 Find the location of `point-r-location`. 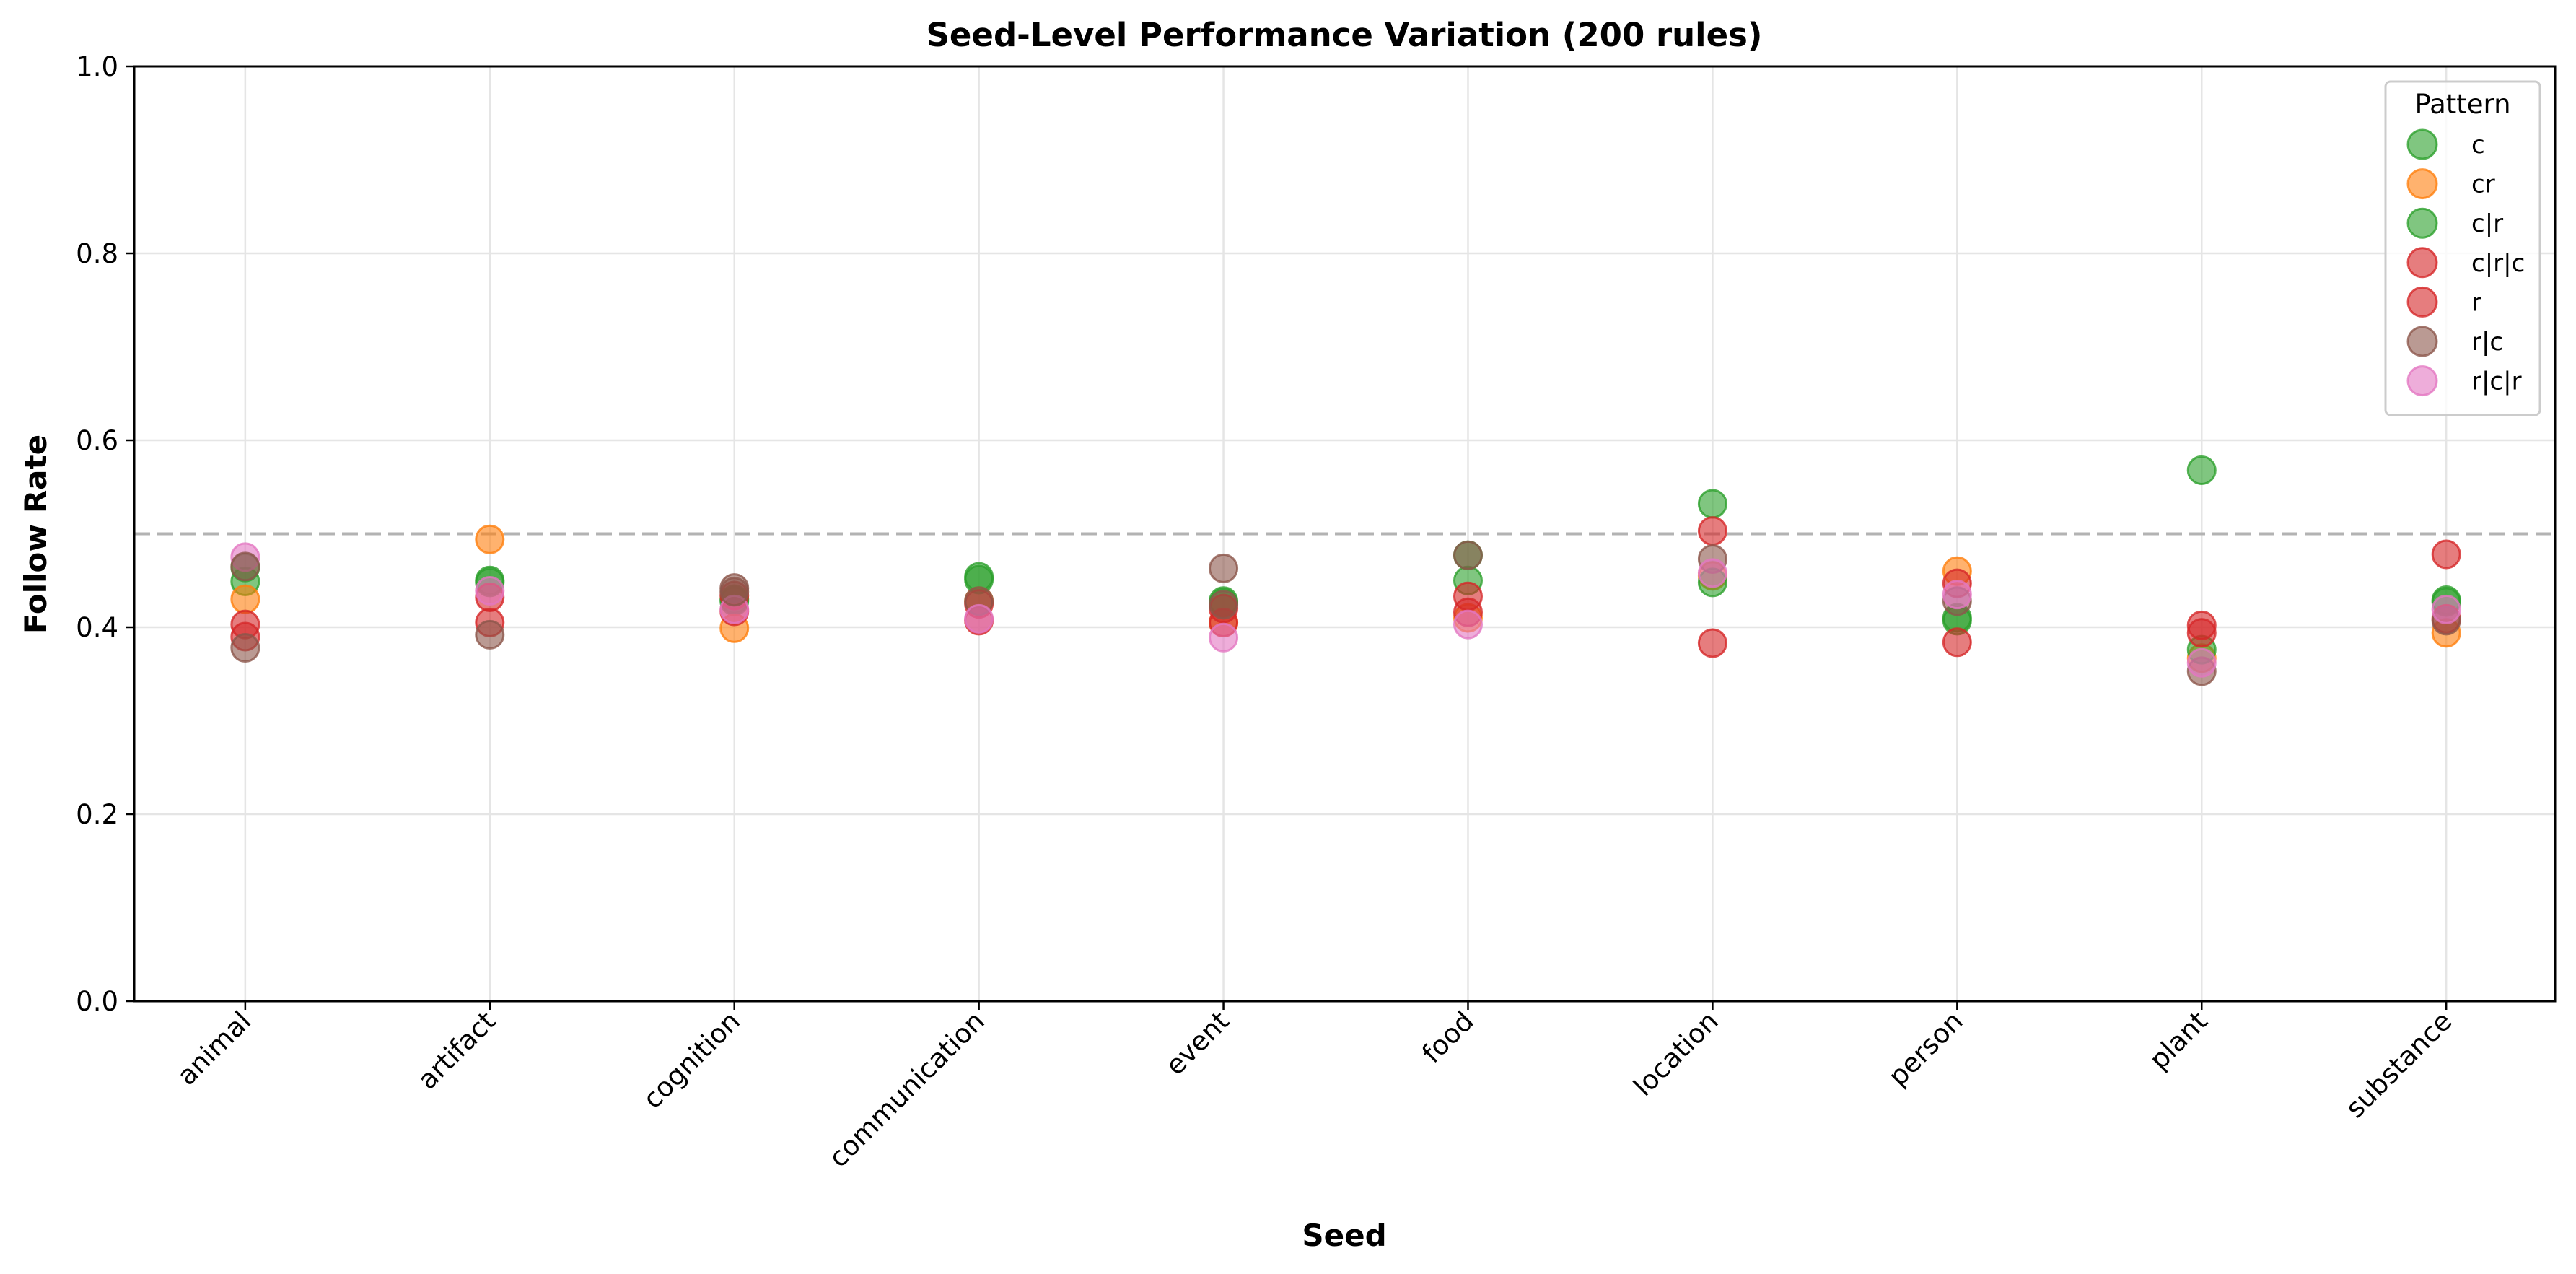

point-r-location is located at coordinates (1712, 643).